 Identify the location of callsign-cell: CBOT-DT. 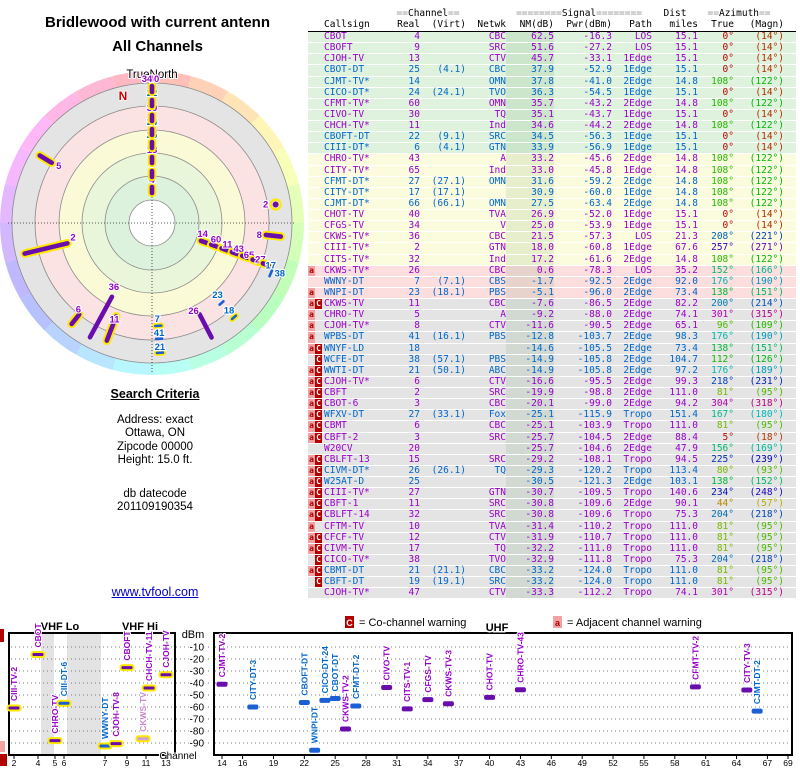
(344, 70).